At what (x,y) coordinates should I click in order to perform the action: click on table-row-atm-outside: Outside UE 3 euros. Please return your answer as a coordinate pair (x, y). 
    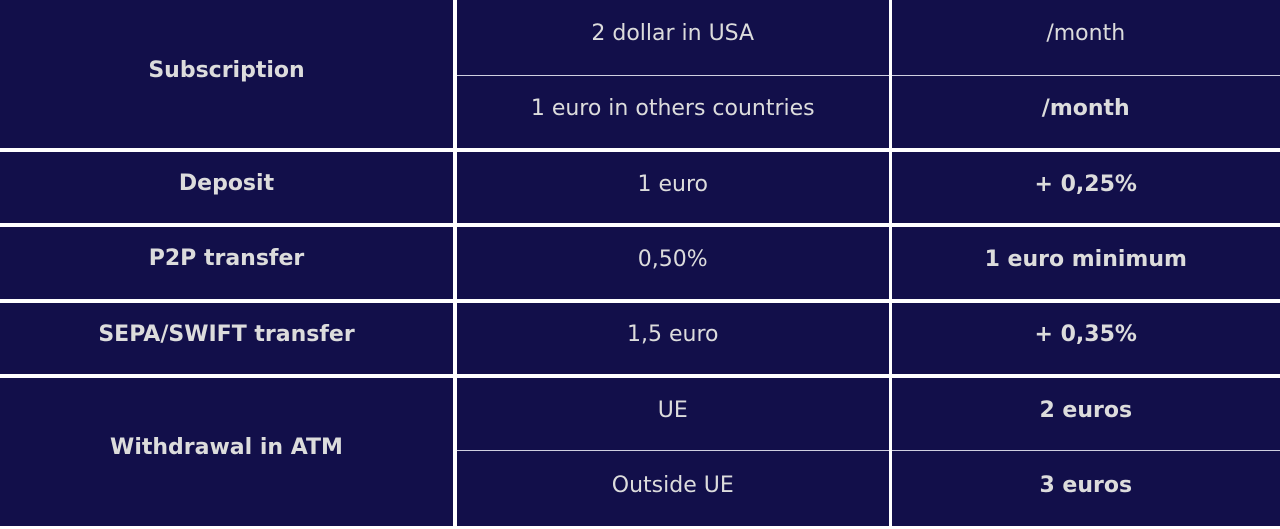
    Looking at the image, I should click on (640, 488).